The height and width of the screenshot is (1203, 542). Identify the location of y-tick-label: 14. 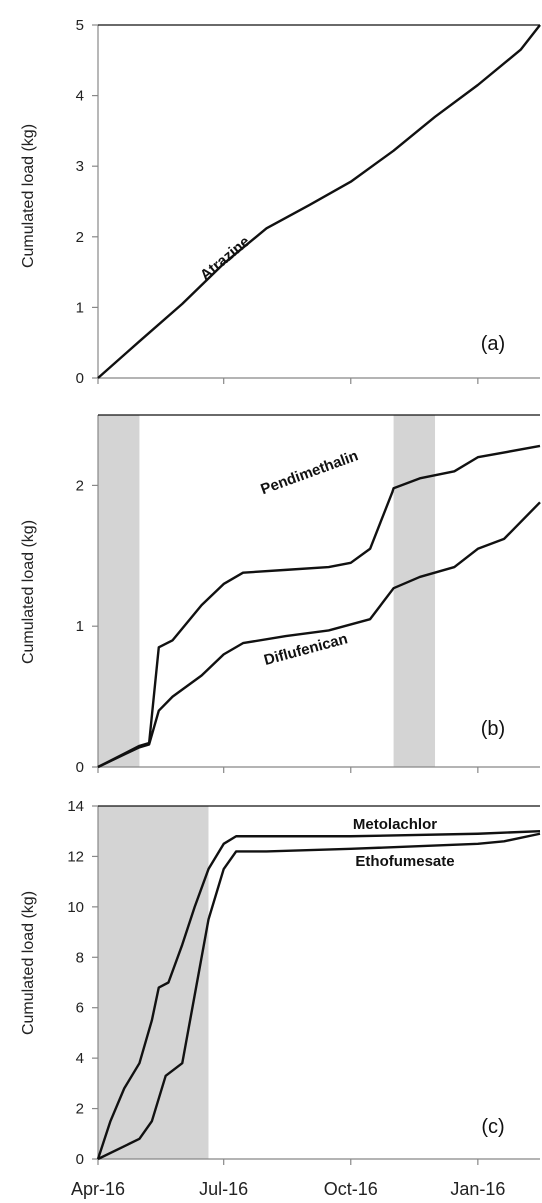
(75, 806).